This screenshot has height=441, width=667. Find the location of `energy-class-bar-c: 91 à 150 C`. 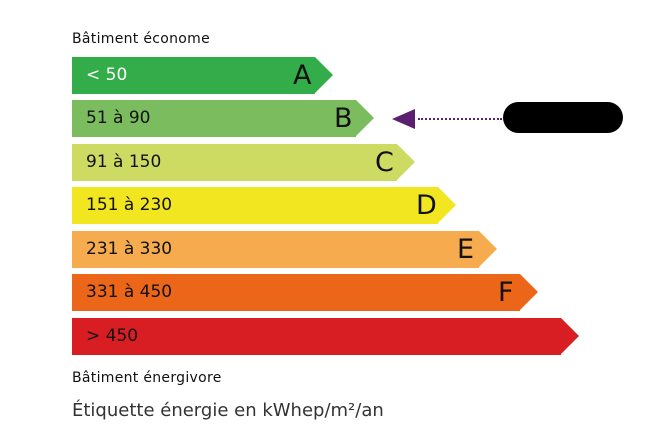

energy-class-bar-c: 91 à 150 C is located at coordinates (332, 162).